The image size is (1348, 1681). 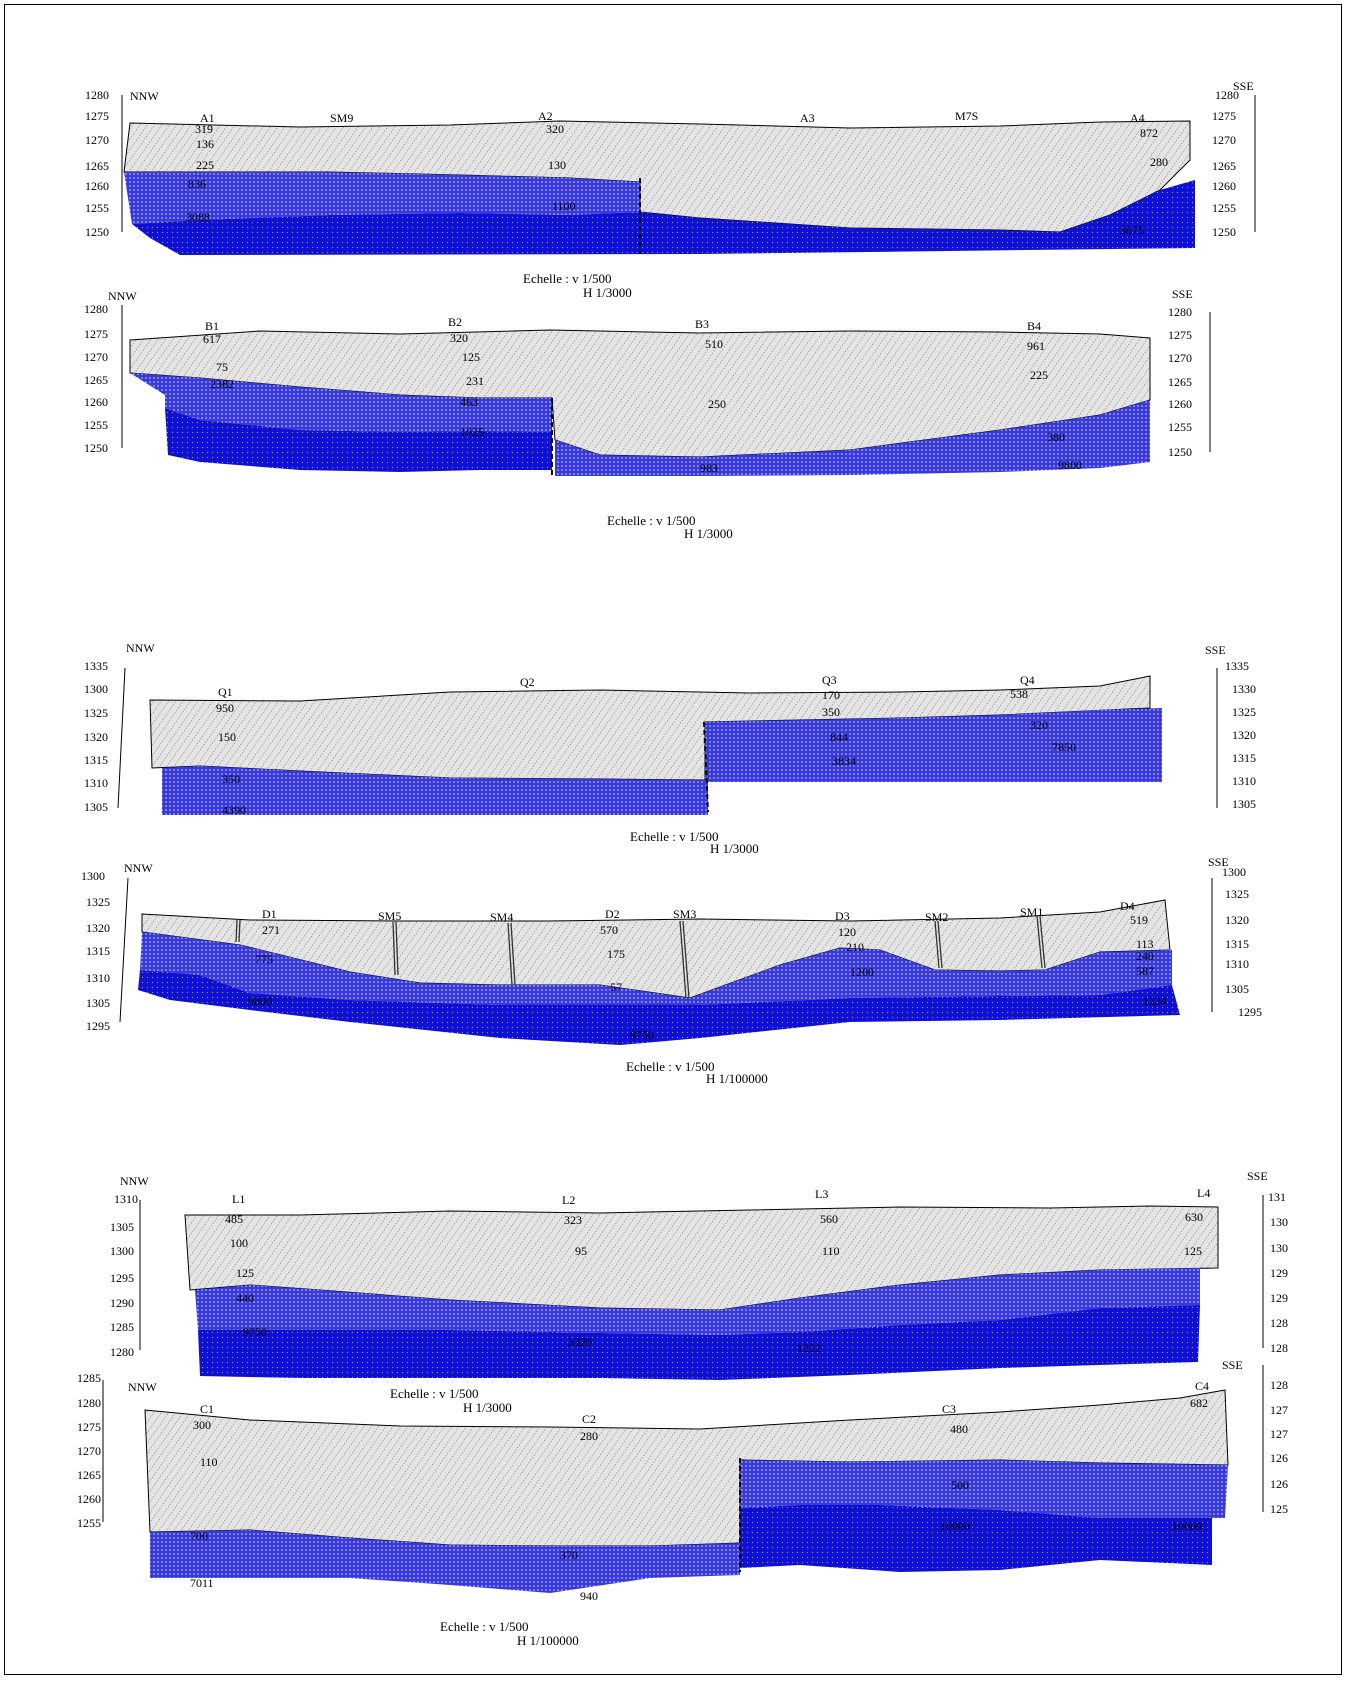 What do you see at coordinates (976, 1538) in the screenshot?
I see `aquifer-dark-c-right` at bounding box center [976, 1538].